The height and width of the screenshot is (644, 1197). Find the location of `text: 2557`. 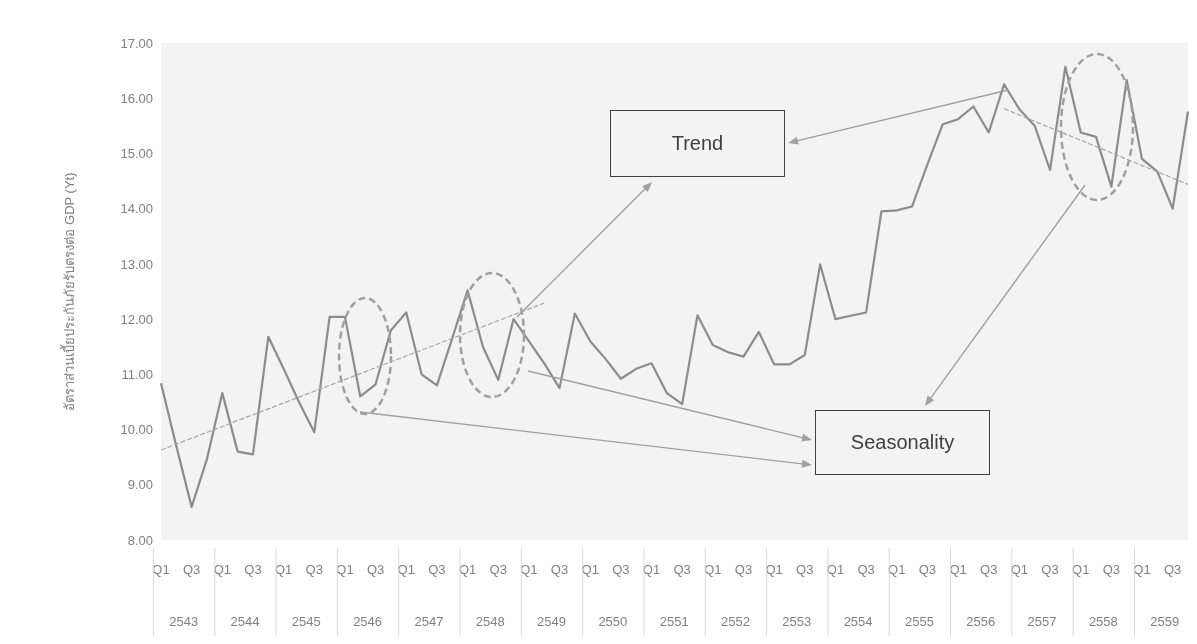

text: 2557 is located at coordinates (1042, 621).